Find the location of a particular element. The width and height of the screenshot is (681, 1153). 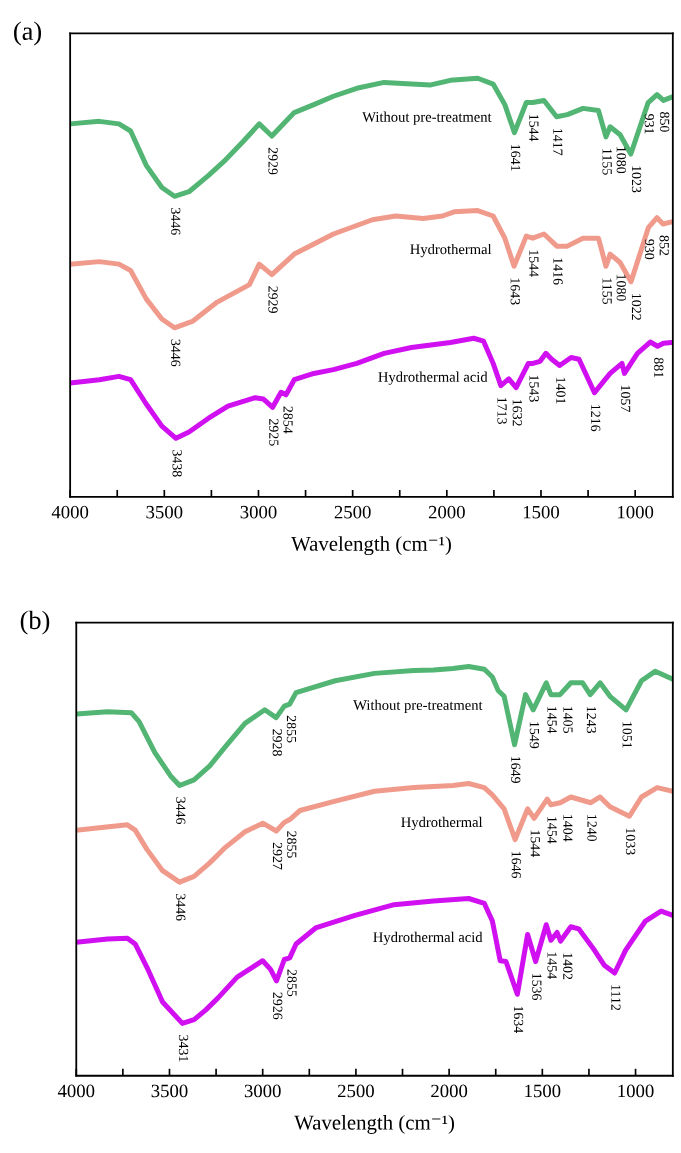

chart-title: (a) is located at coordinates (28, 33).